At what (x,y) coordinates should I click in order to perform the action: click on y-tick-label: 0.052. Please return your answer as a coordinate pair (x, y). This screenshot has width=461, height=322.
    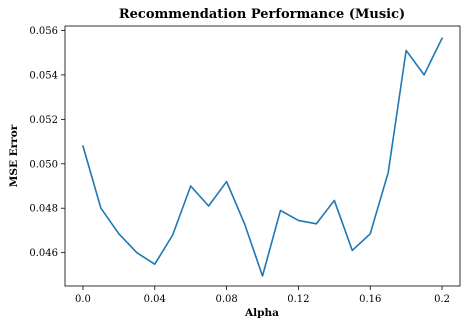
    Looking at the image, I should click on (43, 120).